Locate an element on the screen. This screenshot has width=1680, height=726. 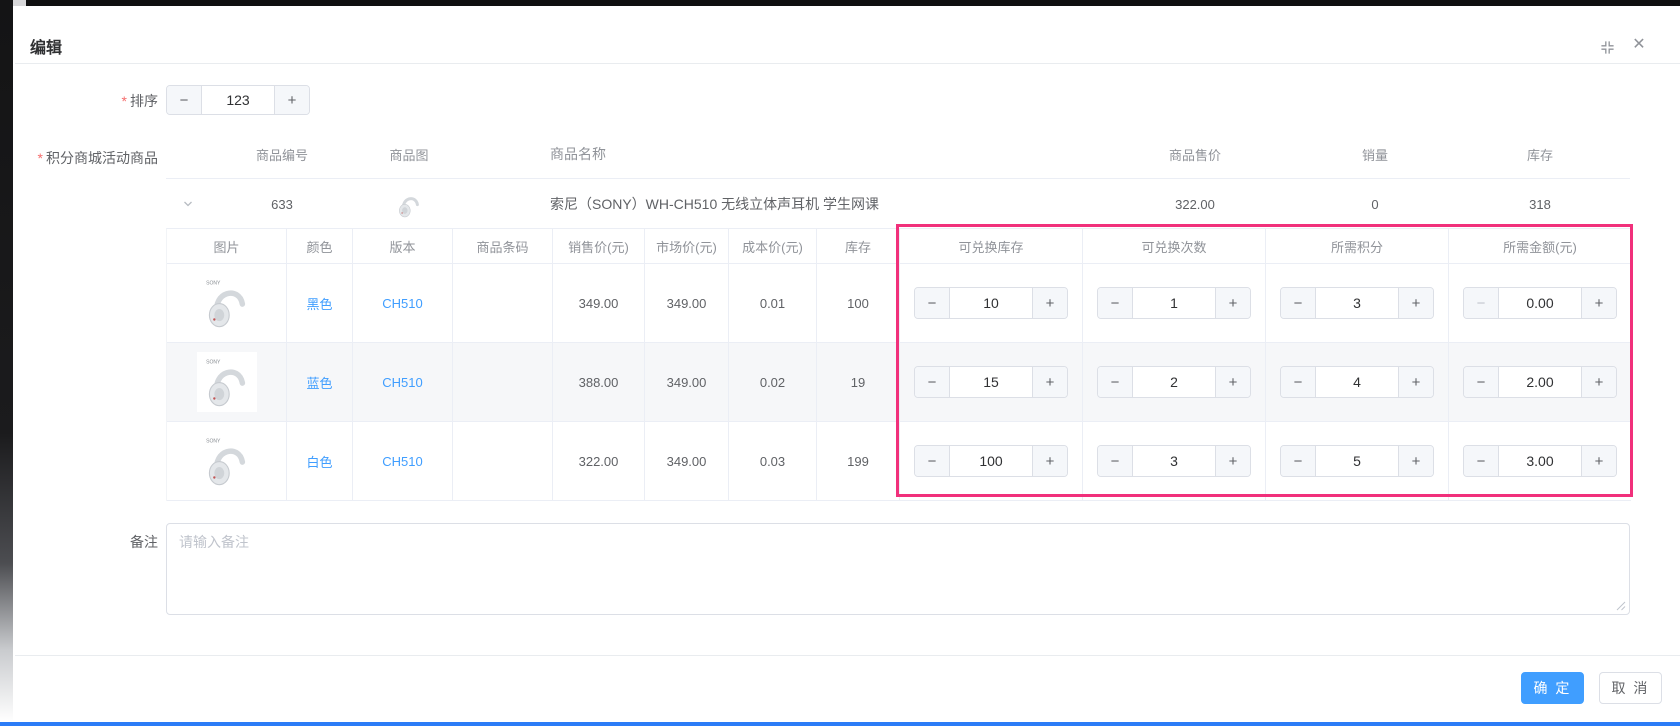
remark-label: 备注 is located at coordinates (144, 542).